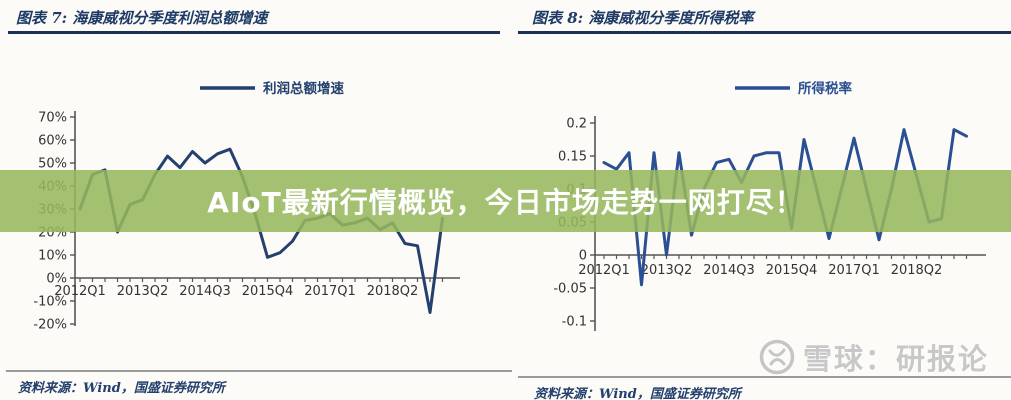  I want to click on watermark: 雪球：研报论, so click(873, 357).